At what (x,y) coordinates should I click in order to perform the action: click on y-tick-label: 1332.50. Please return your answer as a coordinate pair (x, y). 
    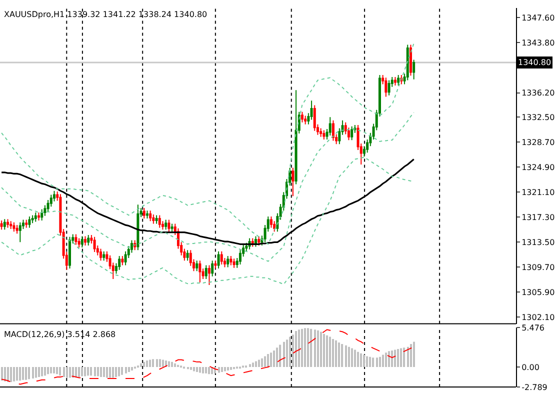
    Looking at the image, I should click on (538, 117).